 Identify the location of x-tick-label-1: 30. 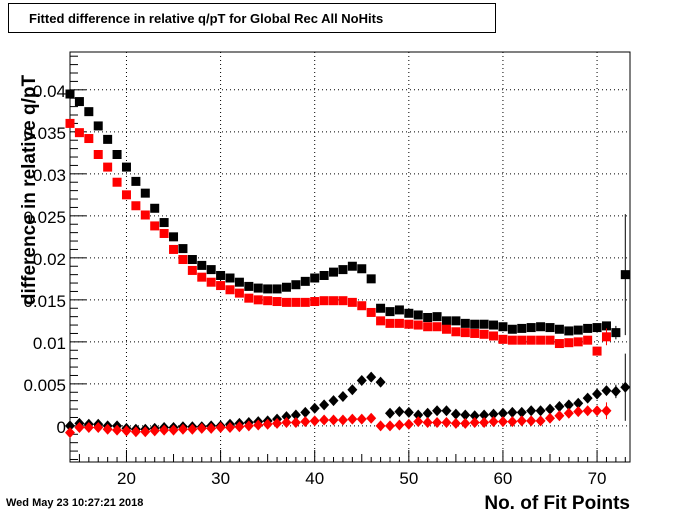
(220, 478).